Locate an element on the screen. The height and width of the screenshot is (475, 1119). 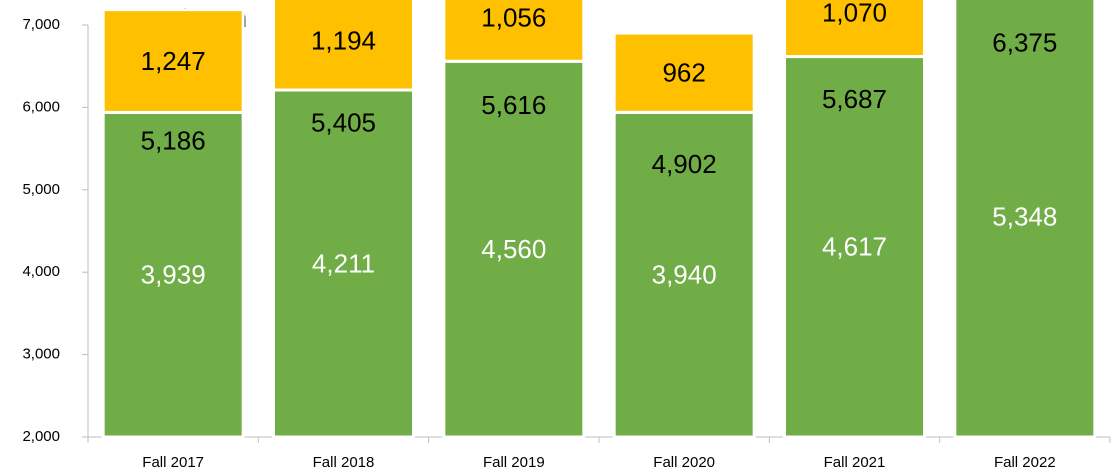
value-label: 3,939 is located at coordinates (173, 275).